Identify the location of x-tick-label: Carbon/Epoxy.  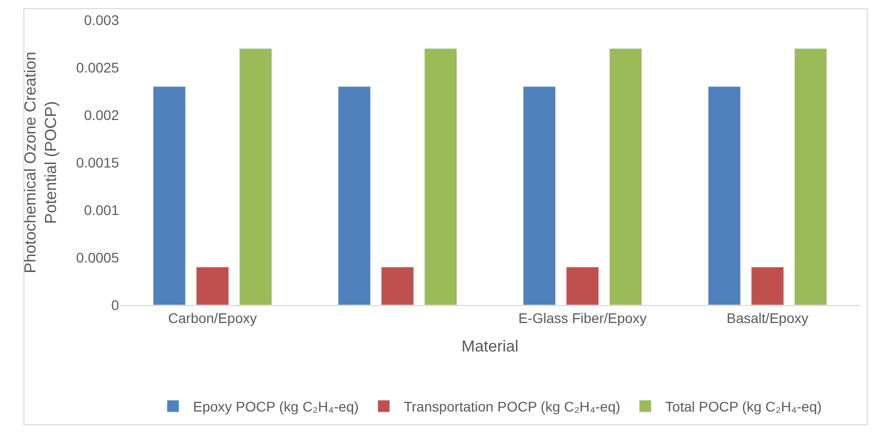
(212, 318).